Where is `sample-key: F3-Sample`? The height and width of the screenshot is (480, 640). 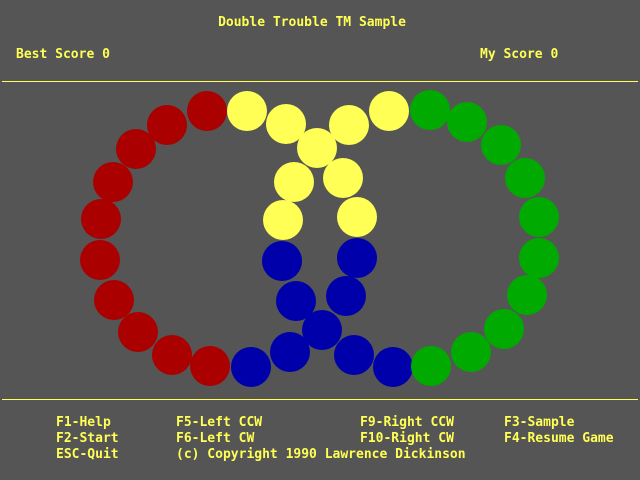
sample-key: F3-Sample is located at coordinates (539, 422).